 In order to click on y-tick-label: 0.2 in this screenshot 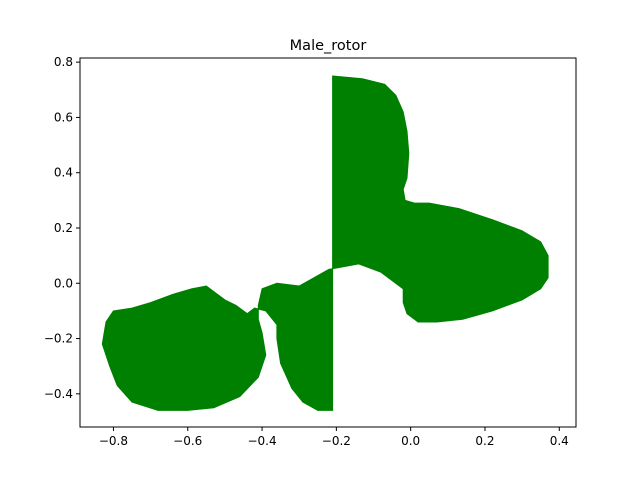, I will do `click(63, 228)`.